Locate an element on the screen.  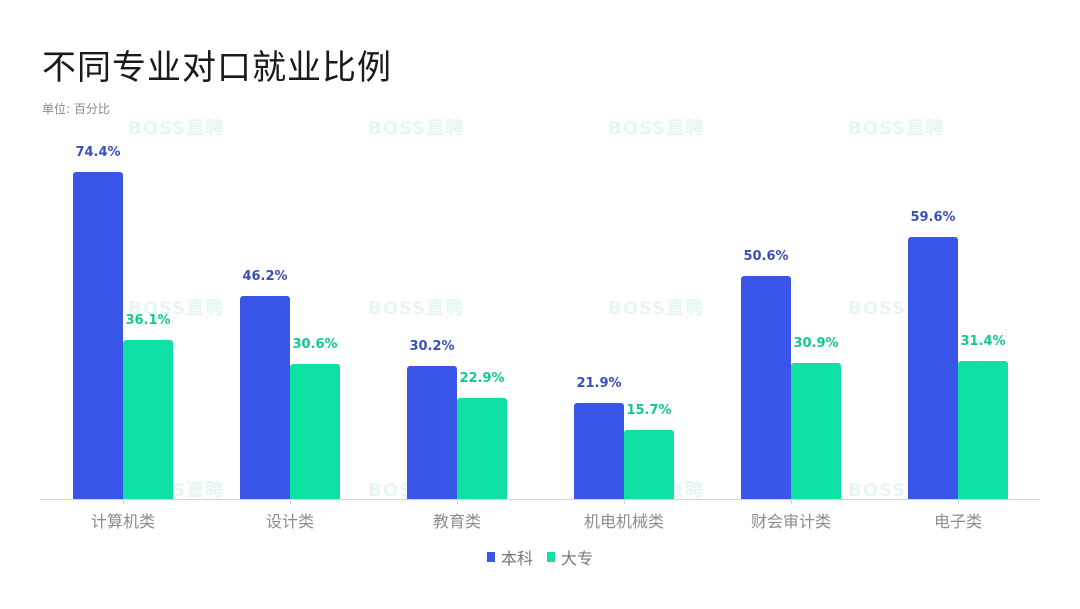
legend-item-benke: 本科 is located at coordinates (509, 557).